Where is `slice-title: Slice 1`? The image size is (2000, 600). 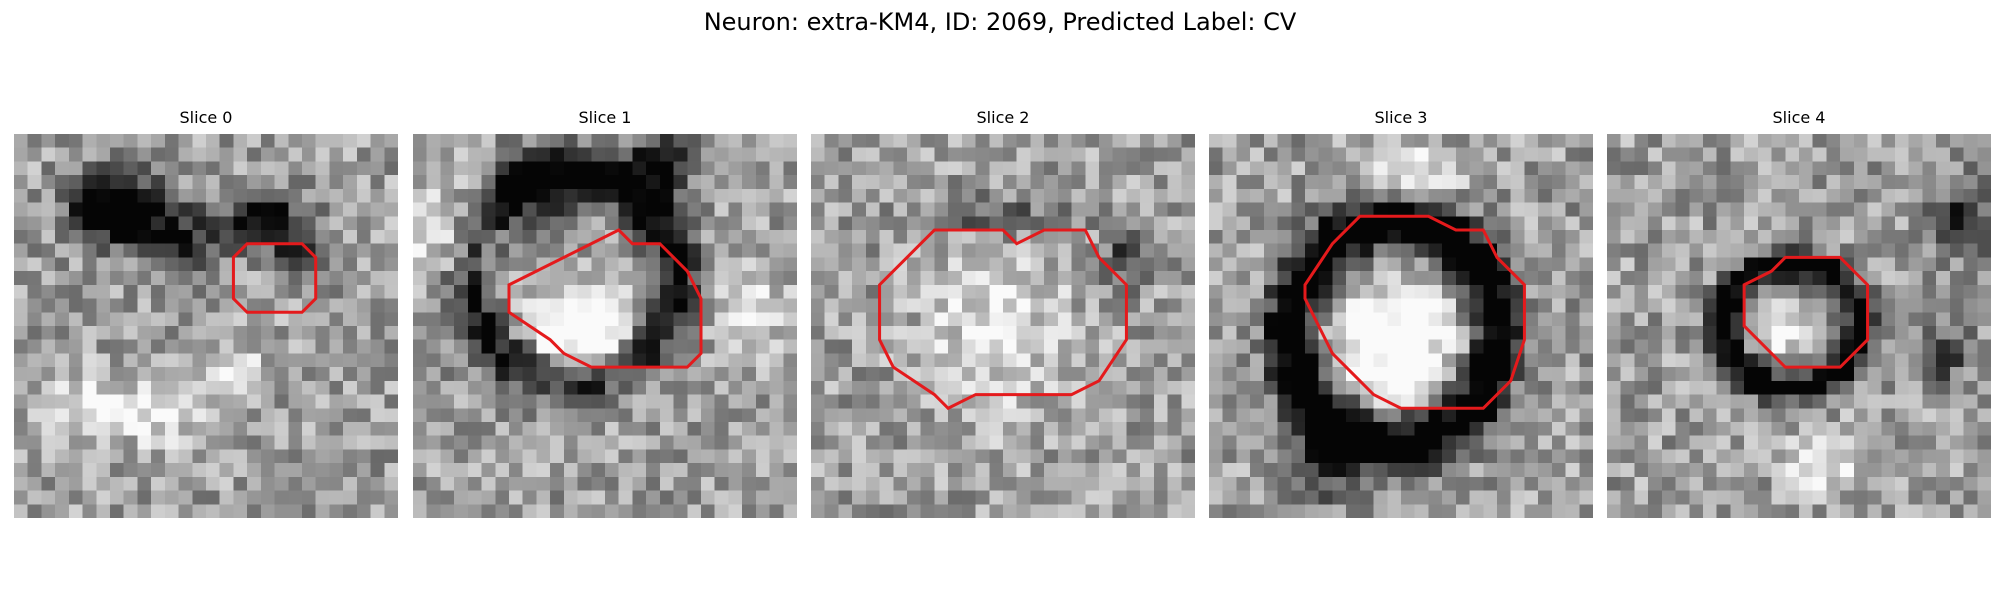
slice-title: Slice 1 is located at coordinates (605, 117).